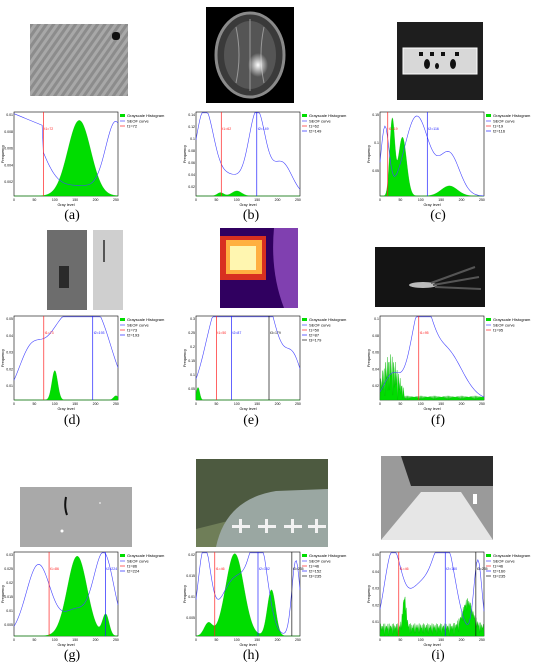  I want to click on seof-curve, so click(248, 593).